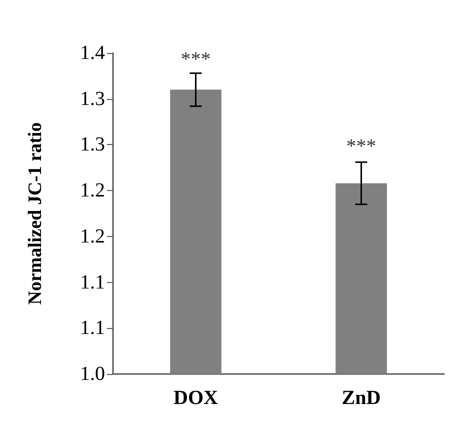 The image size is (462, 427). Describe the element at coordinates (92, 374) in the screenshot. I see `y-tick-label: 1.0` at that location.